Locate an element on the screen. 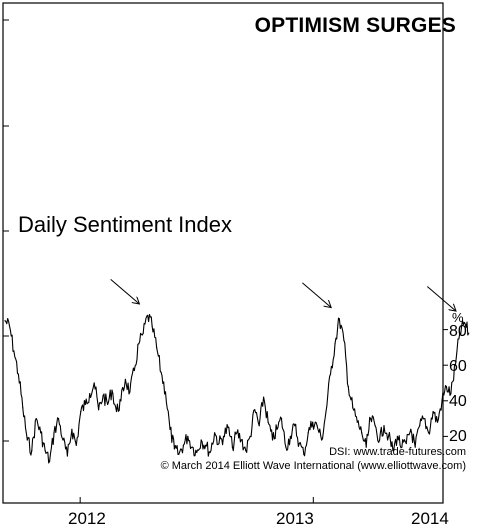  chart-subtitle: Daily Sentiment Index is located at coordinates (125, 224).